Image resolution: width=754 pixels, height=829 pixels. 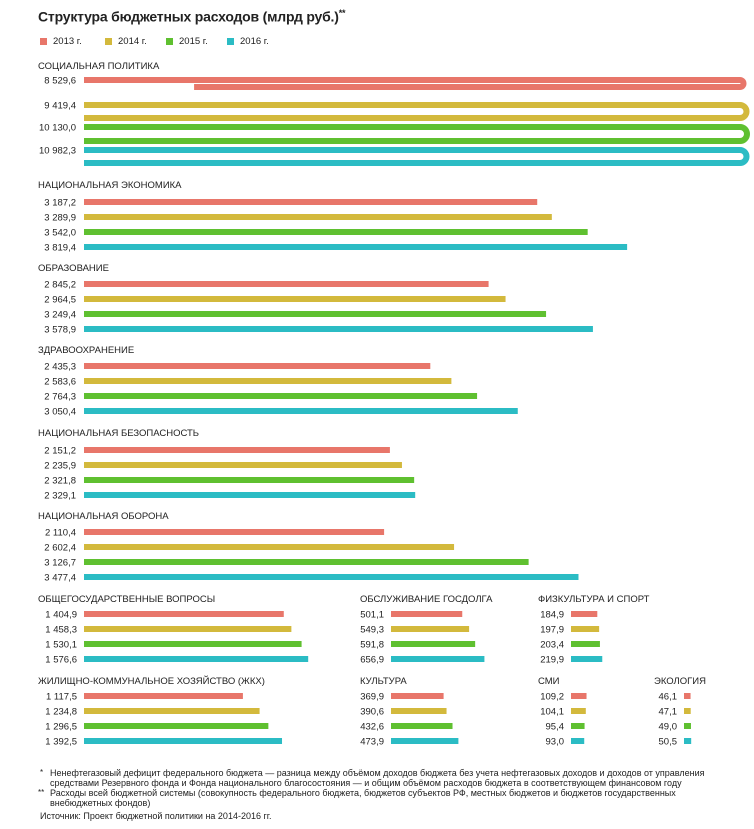 I want to click on value-label: 3 819,4, so click(x=60, y=248).